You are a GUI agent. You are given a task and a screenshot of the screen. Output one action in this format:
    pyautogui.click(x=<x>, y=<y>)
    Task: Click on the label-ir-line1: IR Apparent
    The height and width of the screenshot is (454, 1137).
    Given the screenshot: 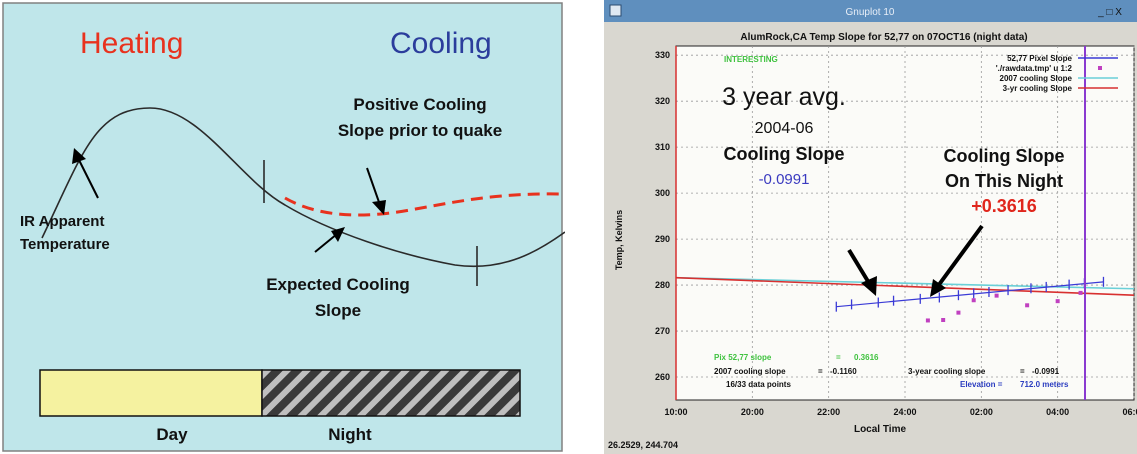 What is the action you would take?
    pyautogui.click(x=62, y=221)
    